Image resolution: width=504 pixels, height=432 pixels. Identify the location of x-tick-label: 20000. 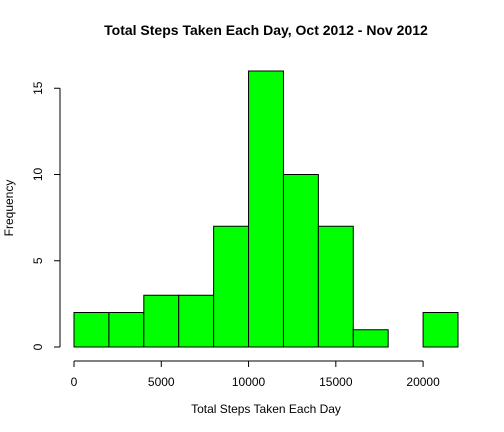
(423, 382).